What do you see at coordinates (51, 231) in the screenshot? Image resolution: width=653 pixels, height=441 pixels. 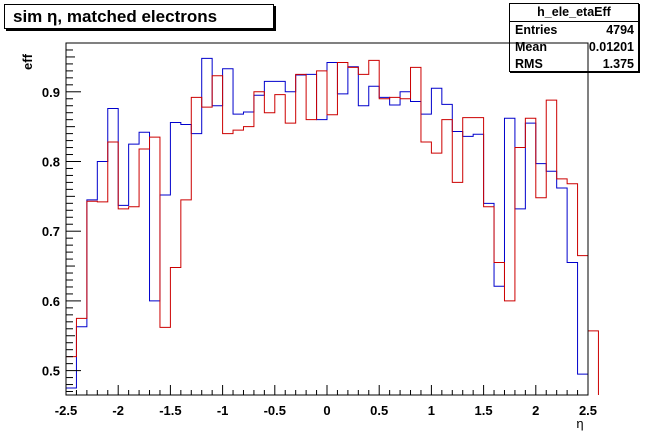 I see `y-tick-label: 0.7` at bounding box center [51, 231].